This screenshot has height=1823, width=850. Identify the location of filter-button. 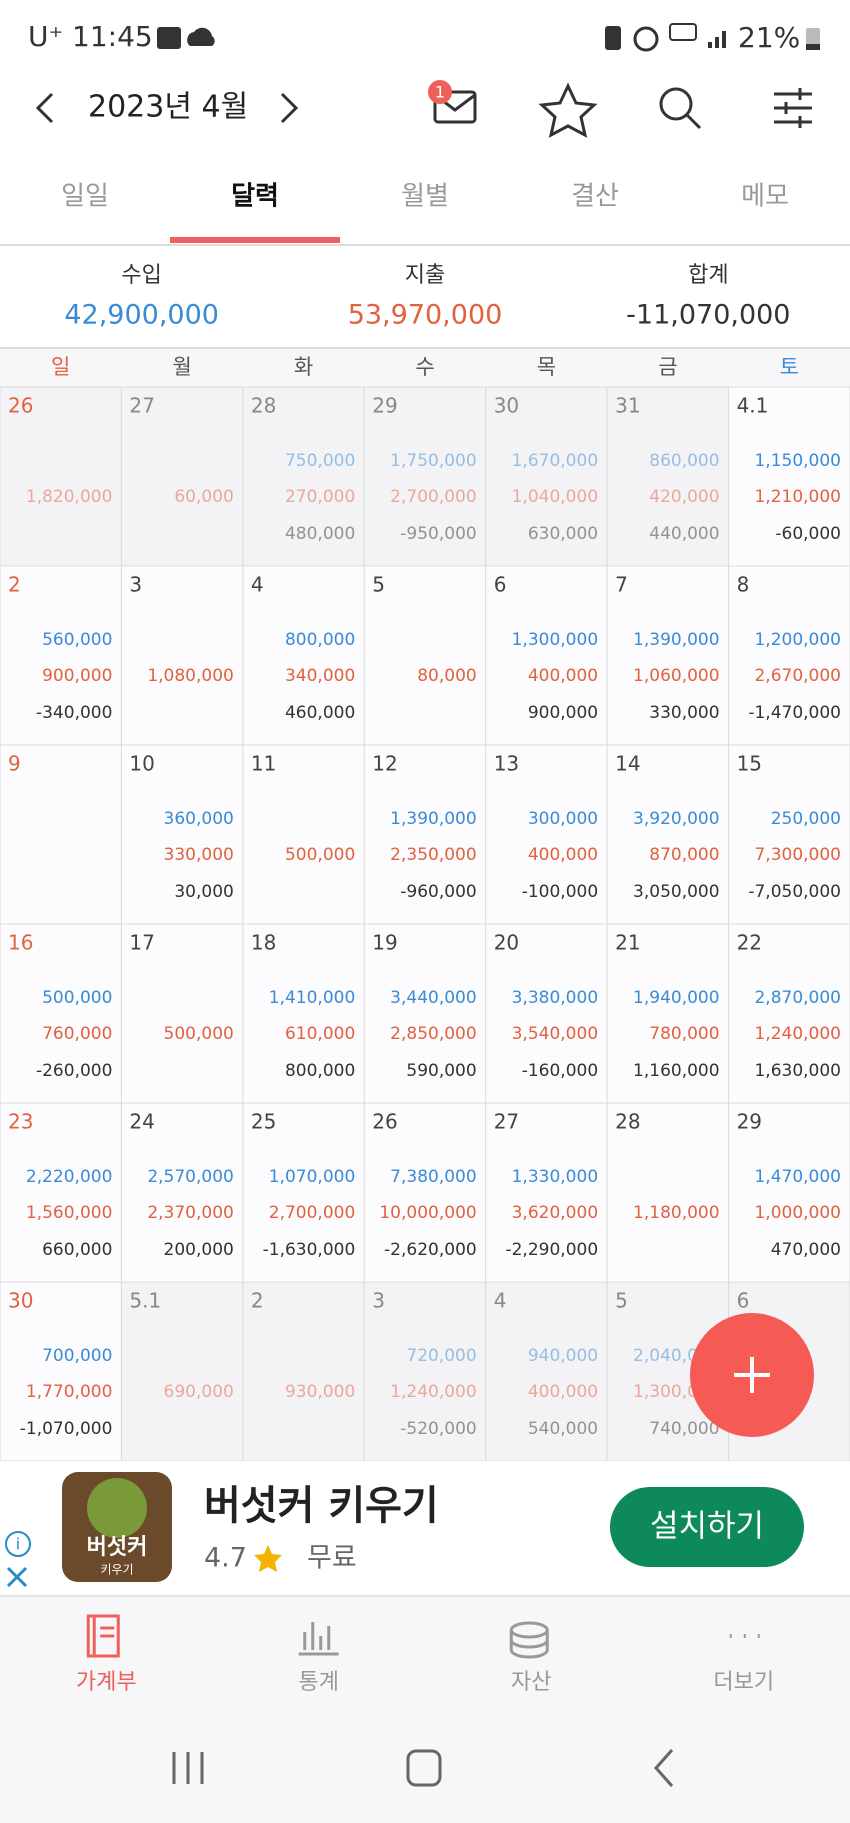
(793, 108).